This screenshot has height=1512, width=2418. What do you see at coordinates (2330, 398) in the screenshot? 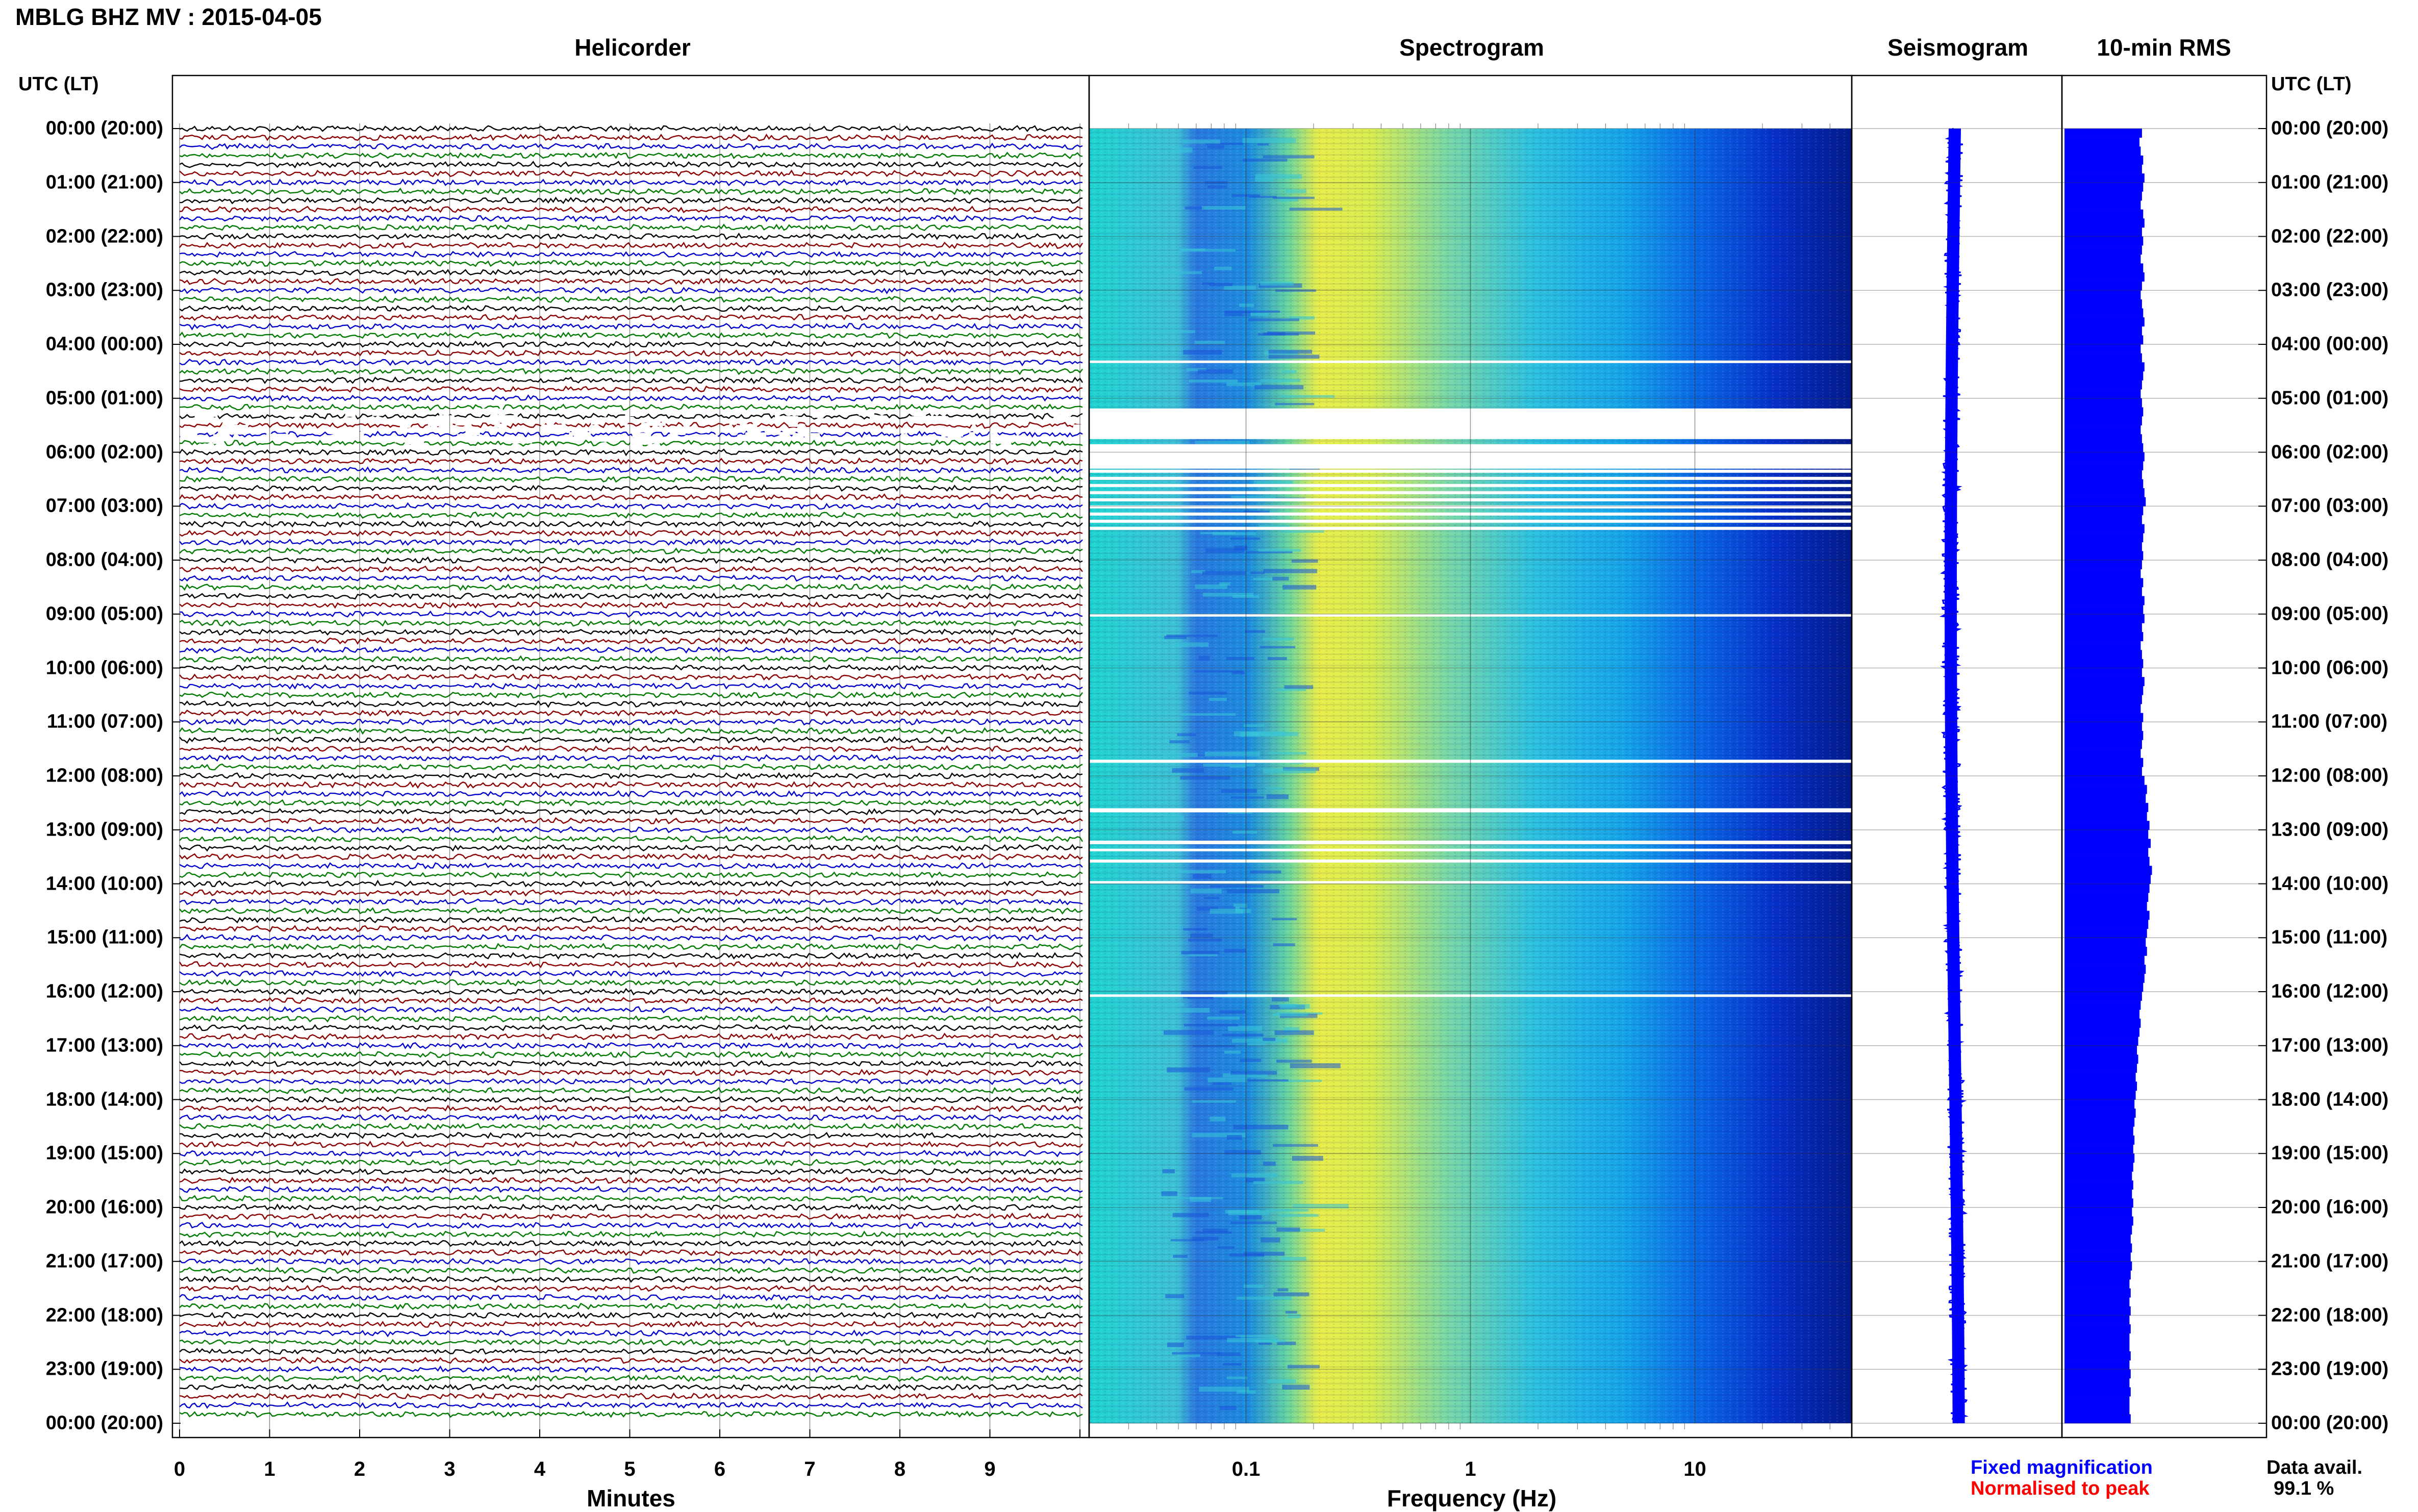
I see `time-label-right: 05:00 (01:00)` at bounding box center [2330, 398].